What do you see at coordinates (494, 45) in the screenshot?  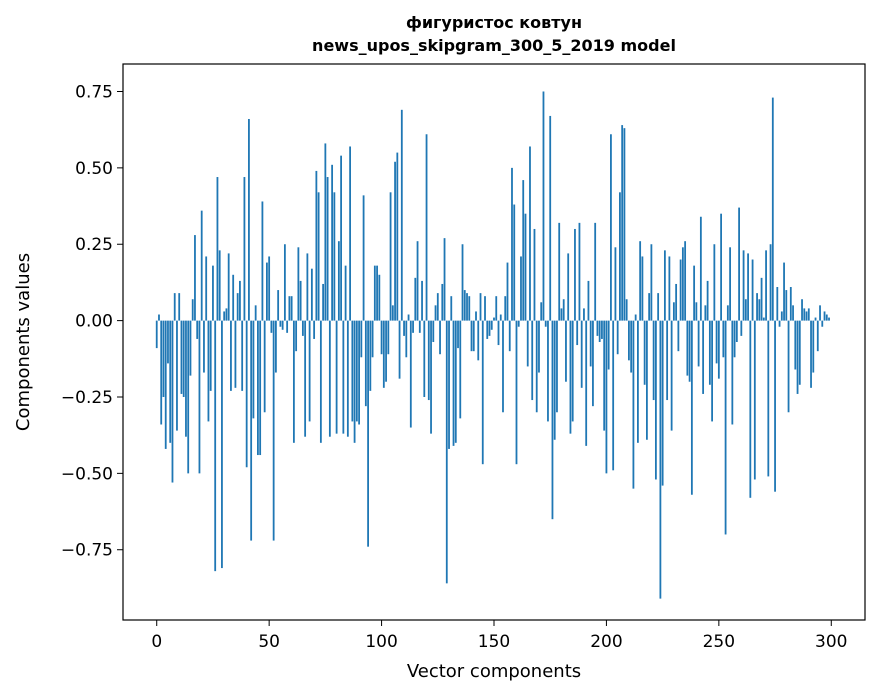 I see `chart-title-line-2: news_upos_skipgram_300_5_2019 model` at bounding box center [494, 45].